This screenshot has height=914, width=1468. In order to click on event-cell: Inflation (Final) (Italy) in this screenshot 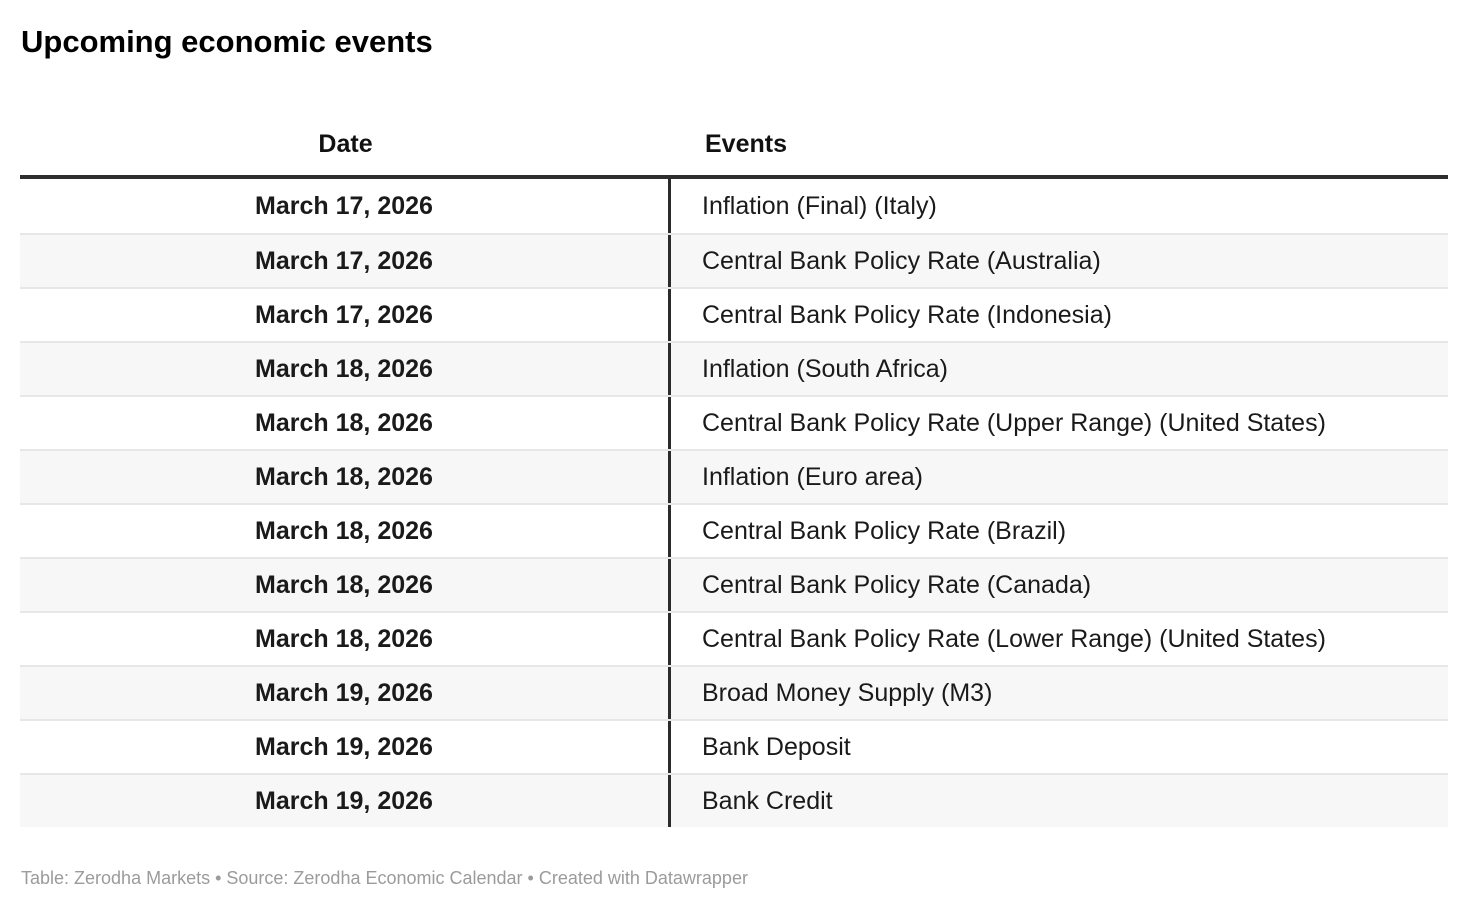, I will do `click(819, 205)`.